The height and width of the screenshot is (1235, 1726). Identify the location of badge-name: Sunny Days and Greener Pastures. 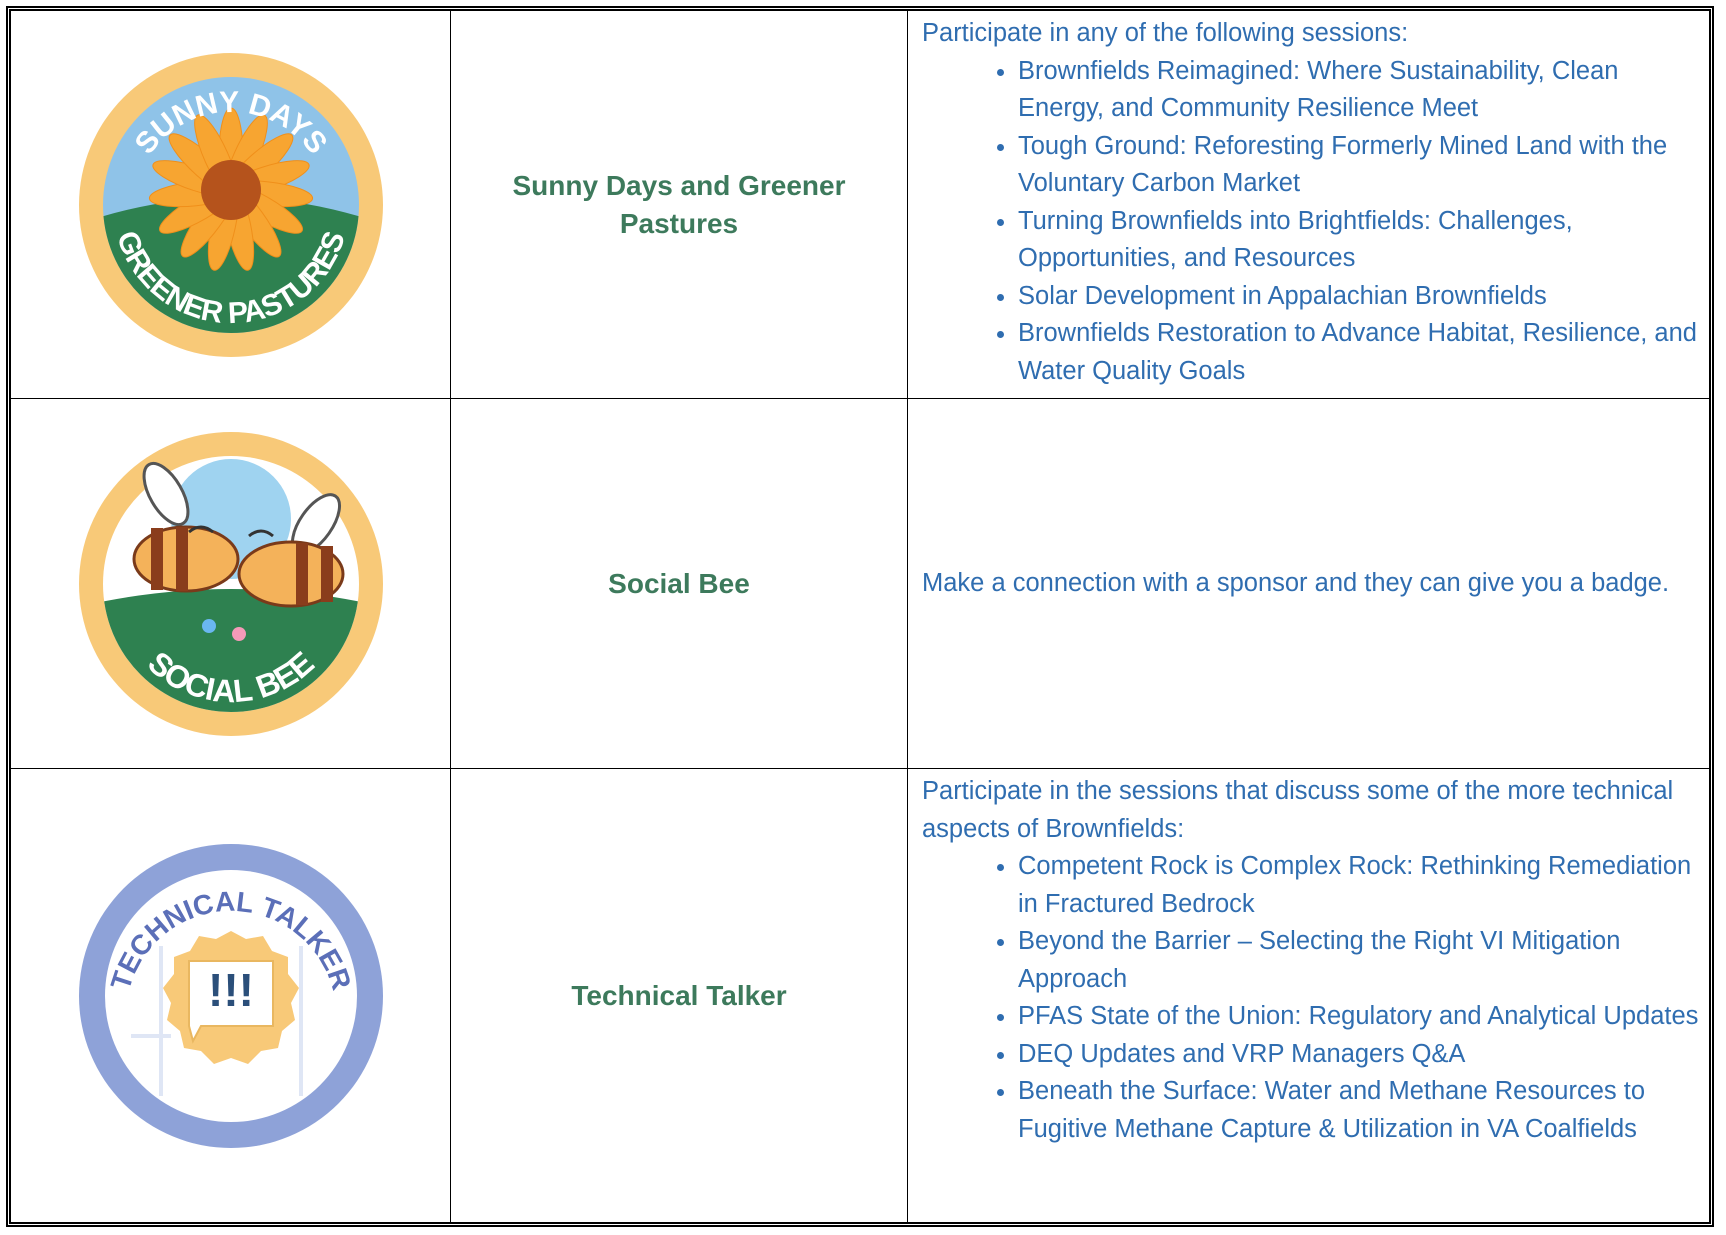
(679, 205).